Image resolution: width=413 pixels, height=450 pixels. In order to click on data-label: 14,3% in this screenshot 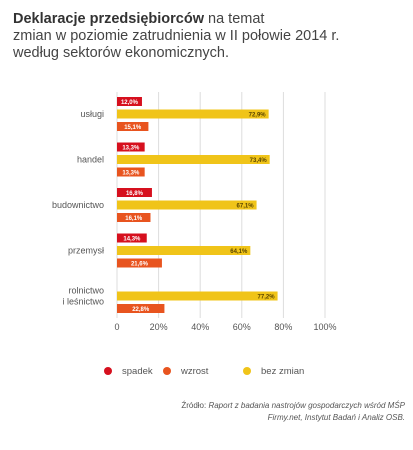, I will do `click(132, 239)`.